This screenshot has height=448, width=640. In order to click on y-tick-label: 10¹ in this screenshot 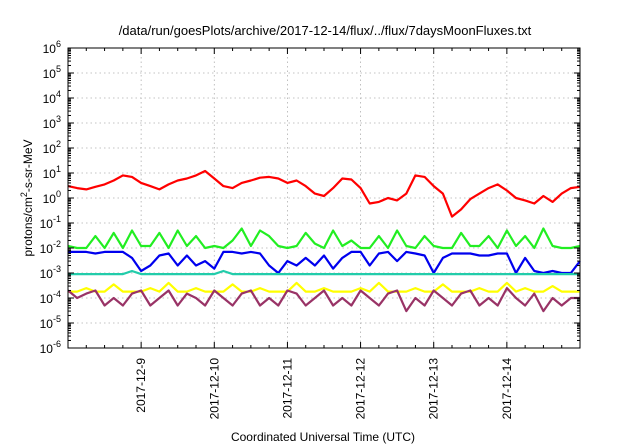, I will do `click(52, 172)`.